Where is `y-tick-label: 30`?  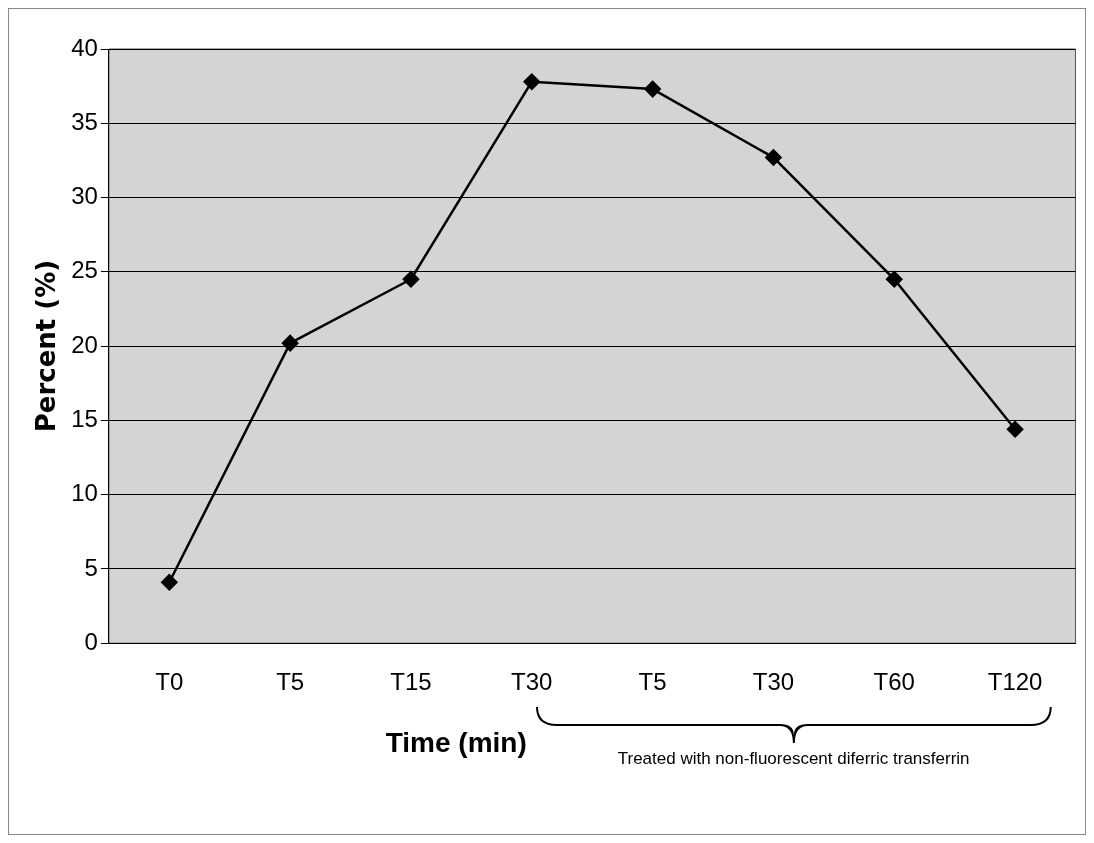 y-tick-label: 30 is located at coordinates (84, 196).